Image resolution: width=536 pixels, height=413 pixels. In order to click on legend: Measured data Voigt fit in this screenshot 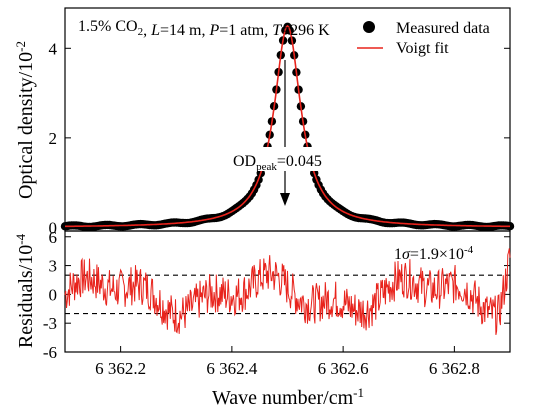, I will do `click(423, 38)`.